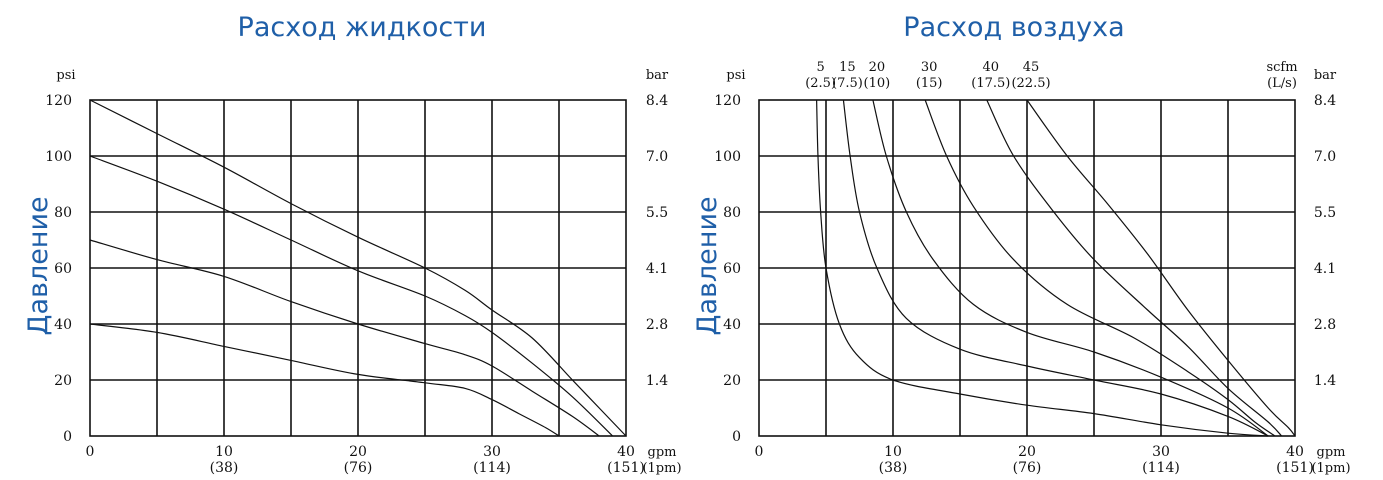 Image resolution: width=1383 pixels, height=480 pixels. I want to click on x-unit-left-lpm: (1pm), so click(661, 468).